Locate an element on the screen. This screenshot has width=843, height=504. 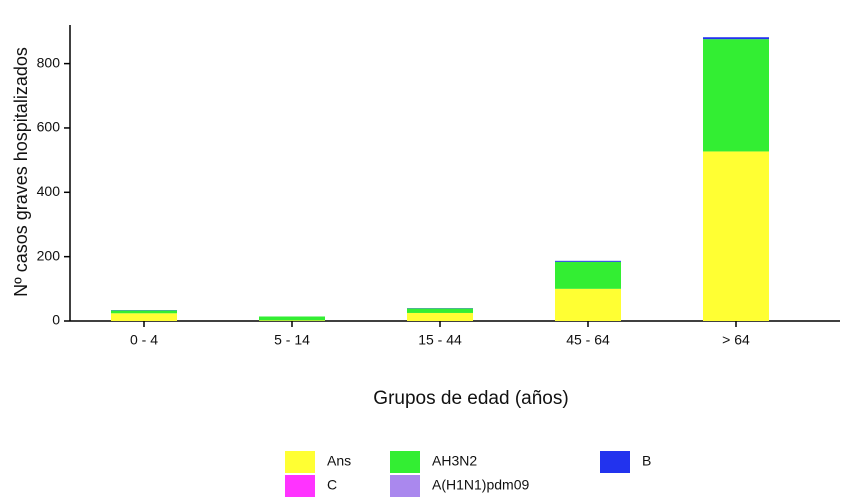
legend-label: A(H1N1)pdm09 is located at coordinates (480, 485).